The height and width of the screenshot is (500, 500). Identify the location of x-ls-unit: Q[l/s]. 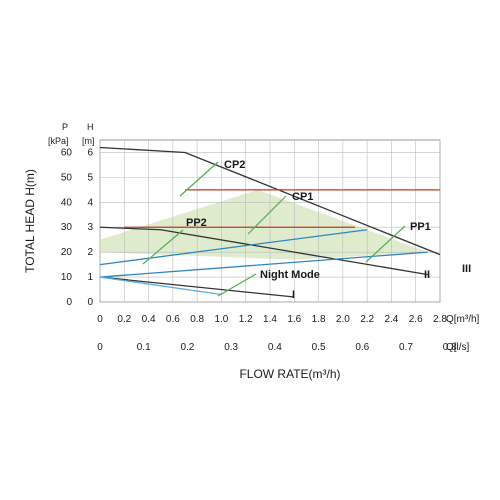
(458, 347).